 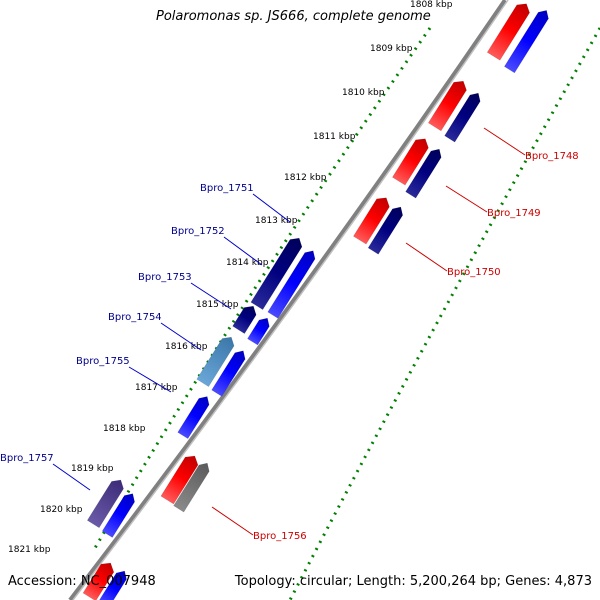 I want to click on cds-top-blue, so click(x=526, y=42).